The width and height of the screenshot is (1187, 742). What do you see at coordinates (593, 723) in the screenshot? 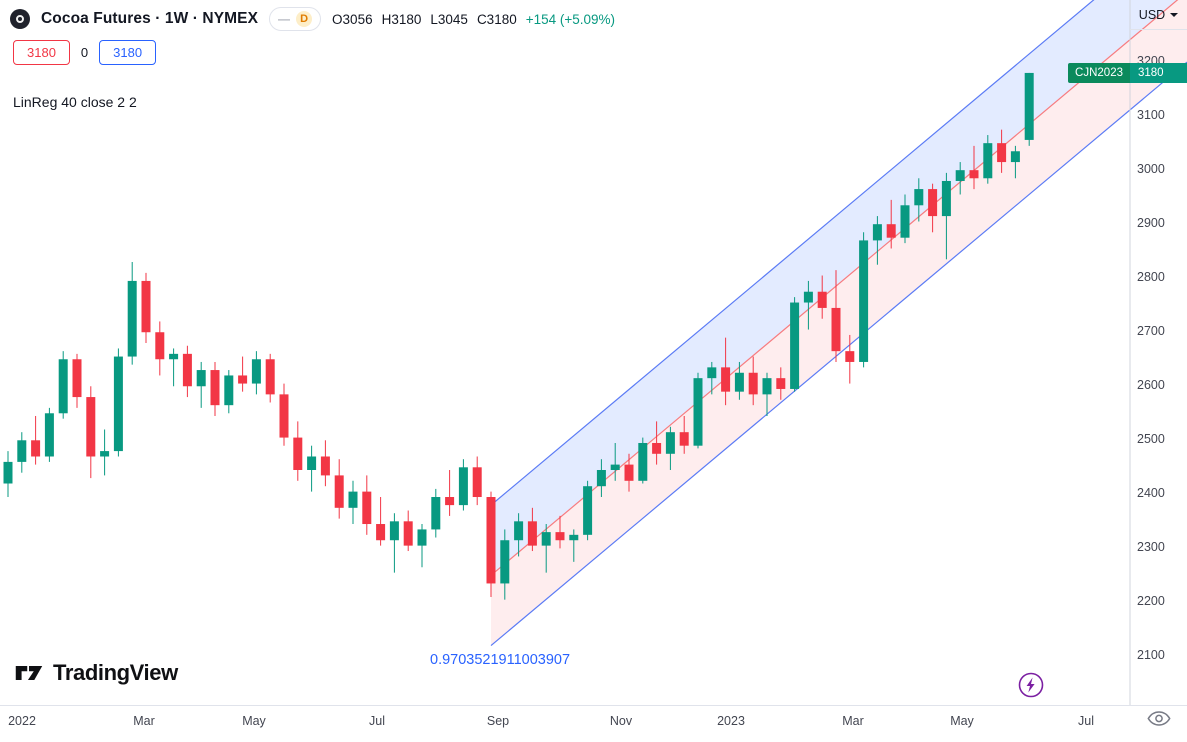
I see `time-scale: 2022 Mar May Jul Sep Nov 2023 Mar May Jul` at bounding box center [593, 723].